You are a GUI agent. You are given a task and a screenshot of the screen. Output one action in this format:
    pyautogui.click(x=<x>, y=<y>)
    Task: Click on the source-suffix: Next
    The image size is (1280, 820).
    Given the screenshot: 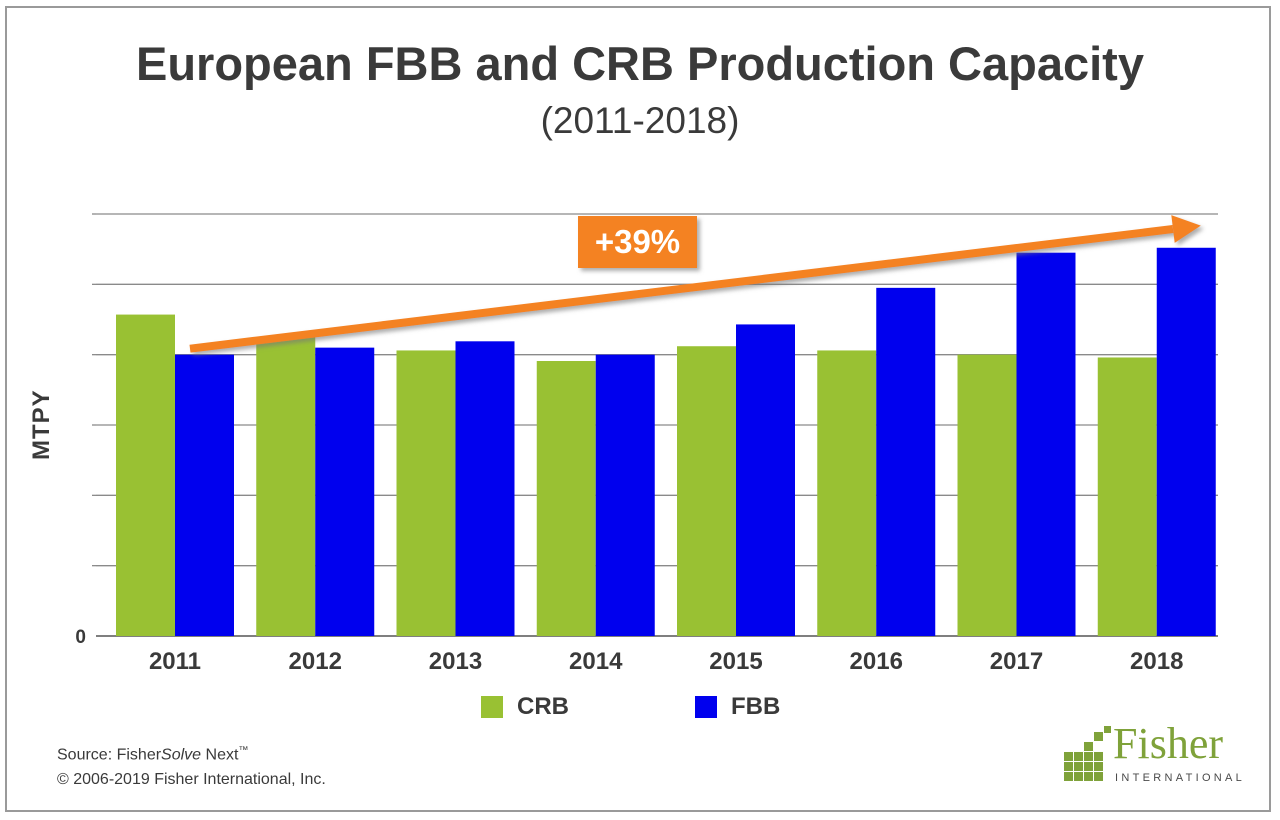 What is the action you would take?
    pyautogui.click(x=220, y=755)
    